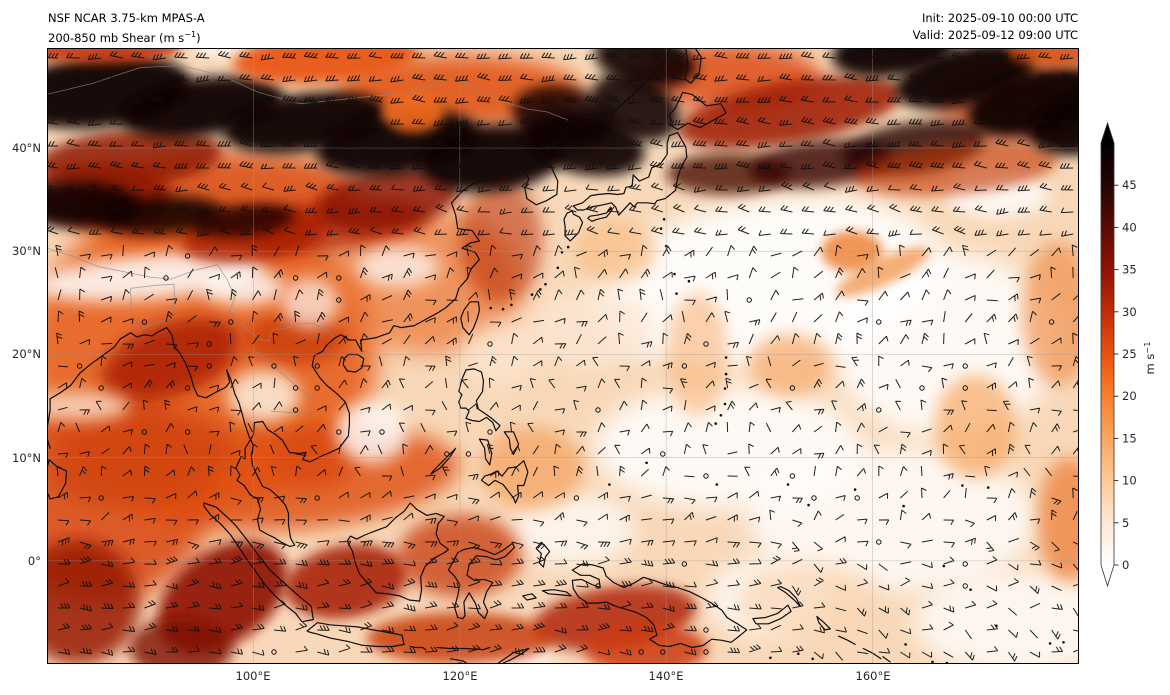  What do you see at coordinates (57, 479) in the screenshot?
I see `sri-lanka` at bounding box center [57, 479].